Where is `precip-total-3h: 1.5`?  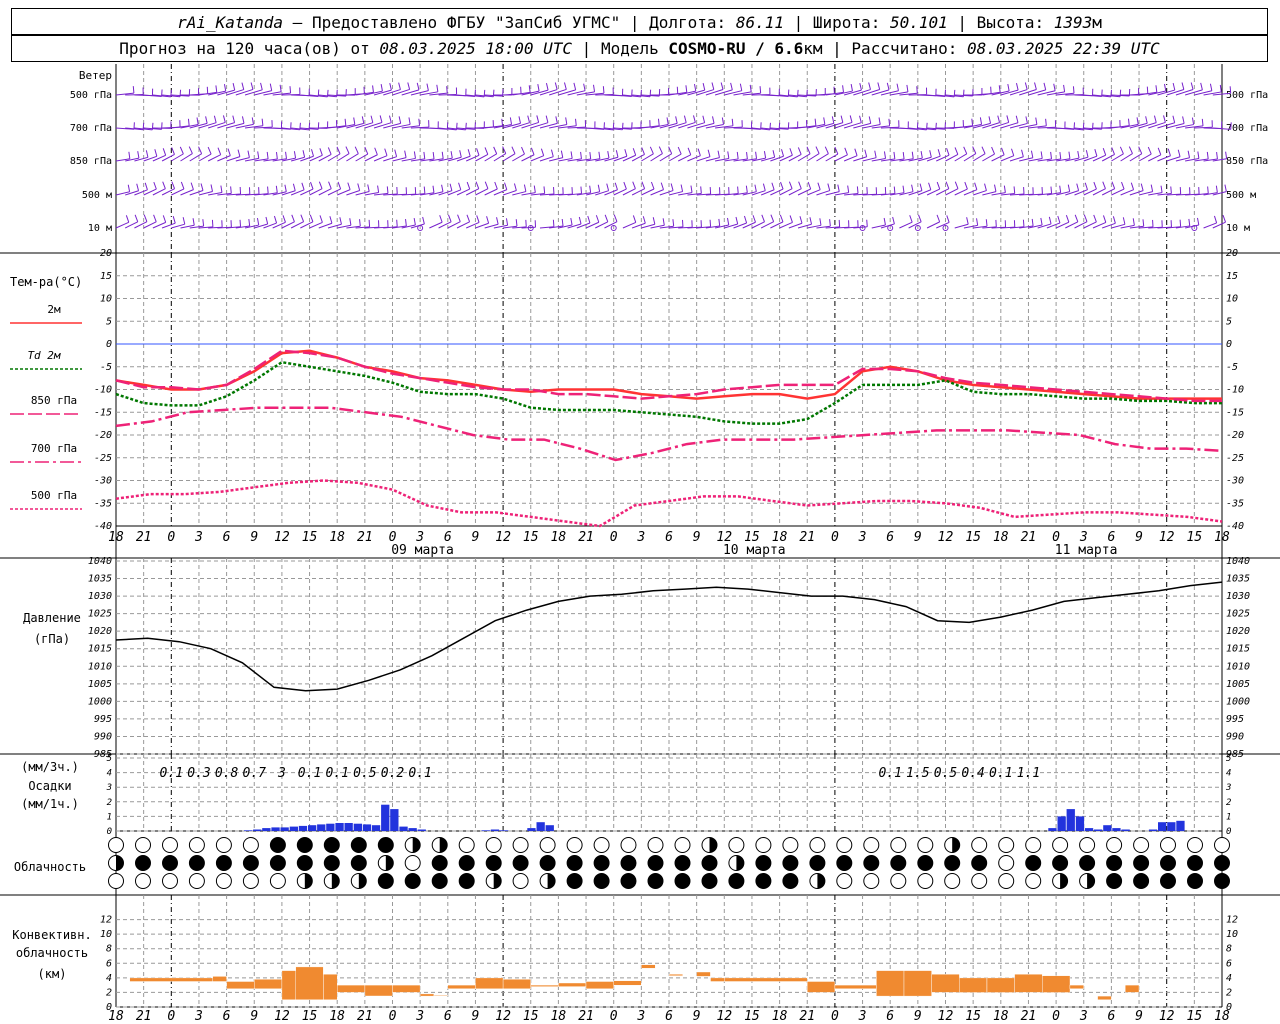 precip-total-3h: 1.5 is located at coordinates (918, 773).